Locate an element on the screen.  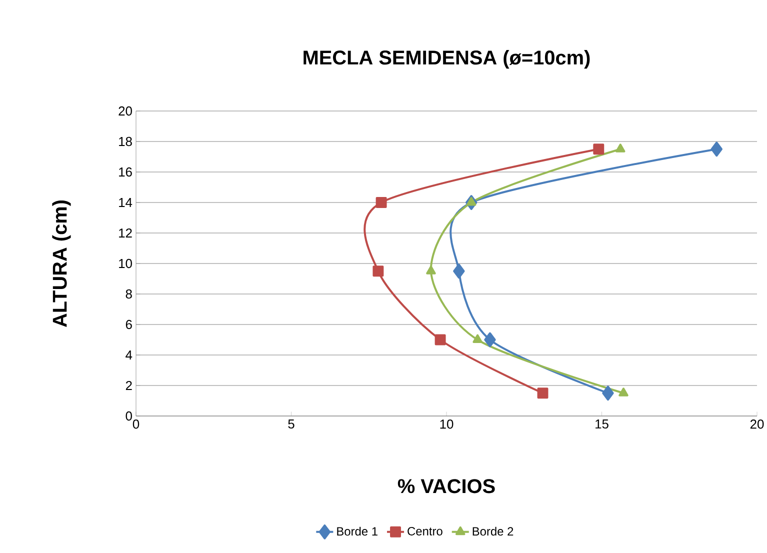
y-tick-label: 16 is located at coordinates (125, 172).